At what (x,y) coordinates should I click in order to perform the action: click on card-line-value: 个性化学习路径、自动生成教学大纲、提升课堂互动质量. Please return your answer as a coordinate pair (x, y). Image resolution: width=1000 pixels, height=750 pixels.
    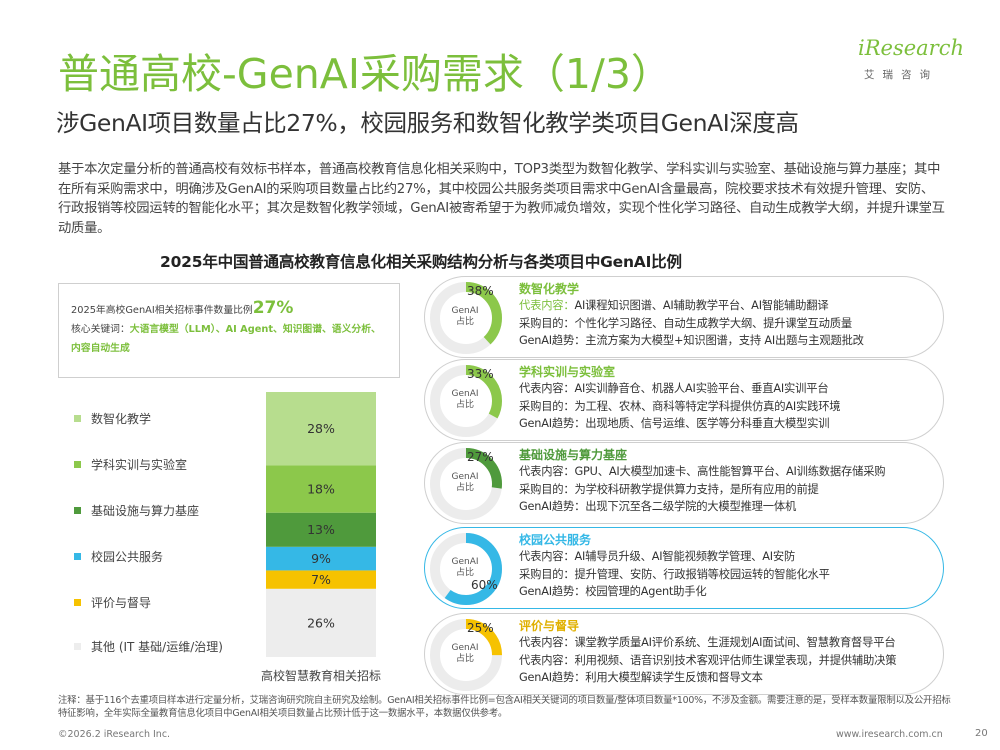
    Looking at the image, I should click on (713, 323).